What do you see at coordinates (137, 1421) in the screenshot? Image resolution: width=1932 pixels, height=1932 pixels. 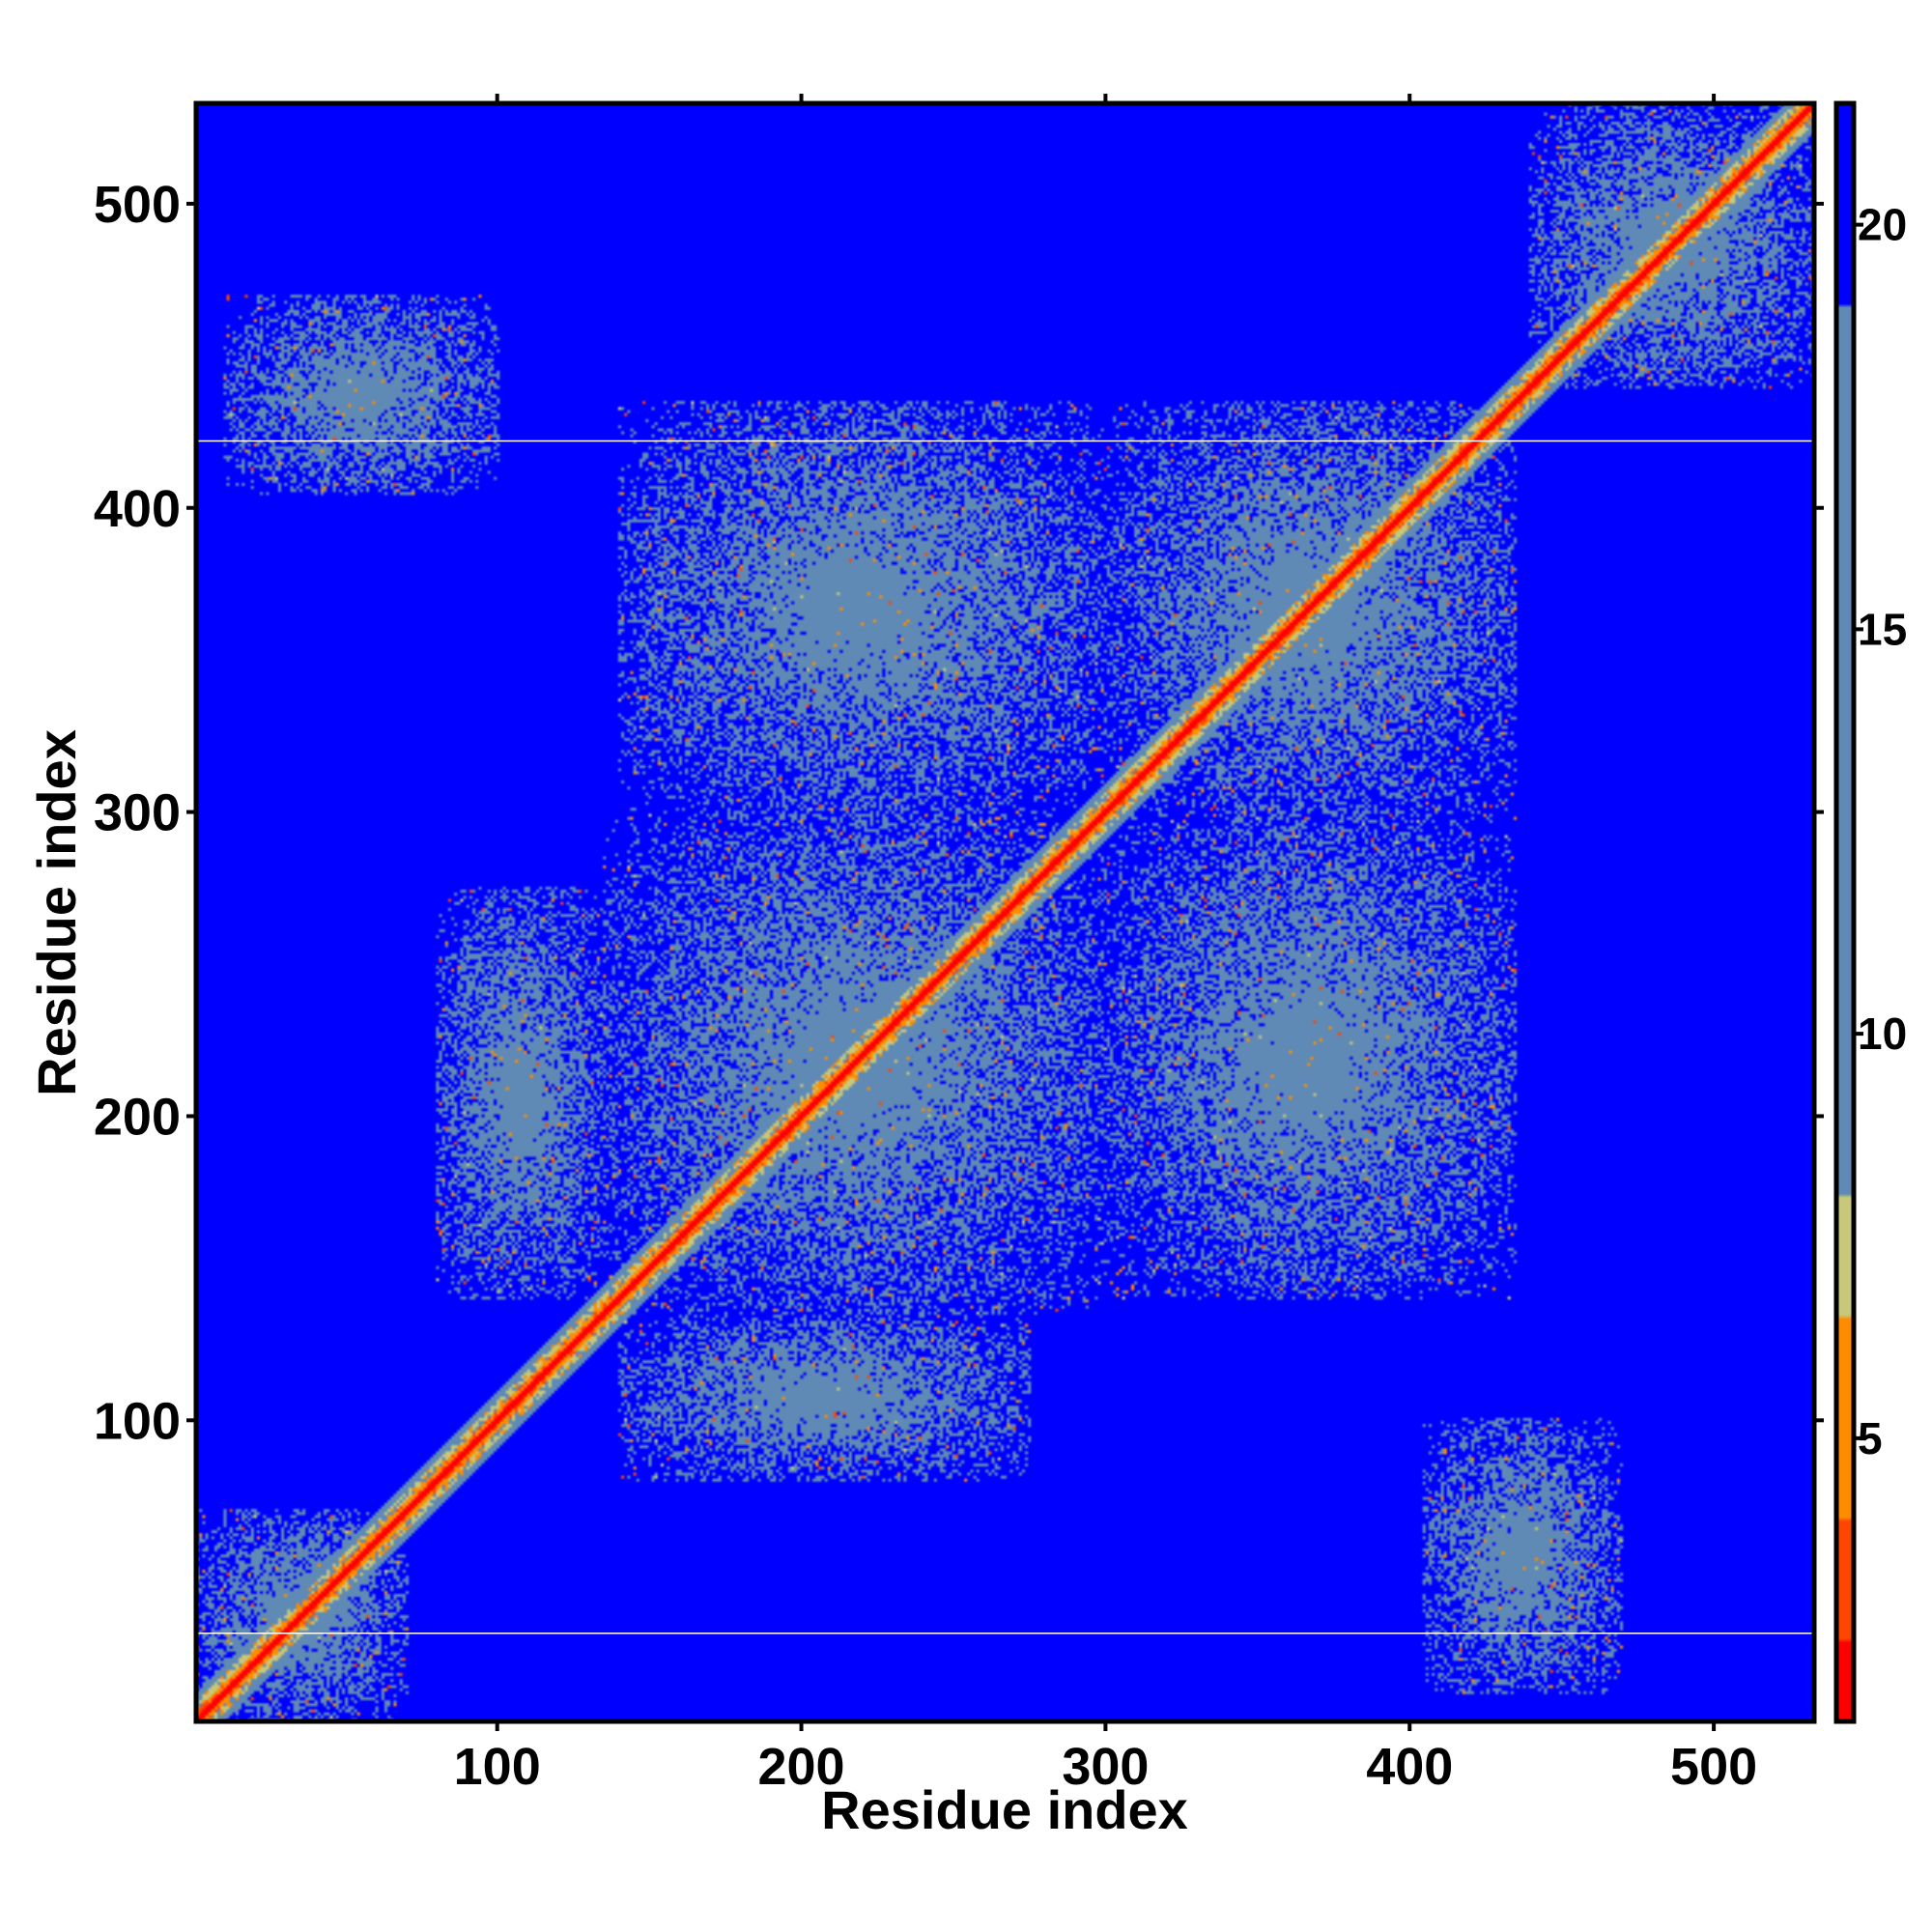 I see `y-tick-label: 100` at bounding box center [137, 1421].